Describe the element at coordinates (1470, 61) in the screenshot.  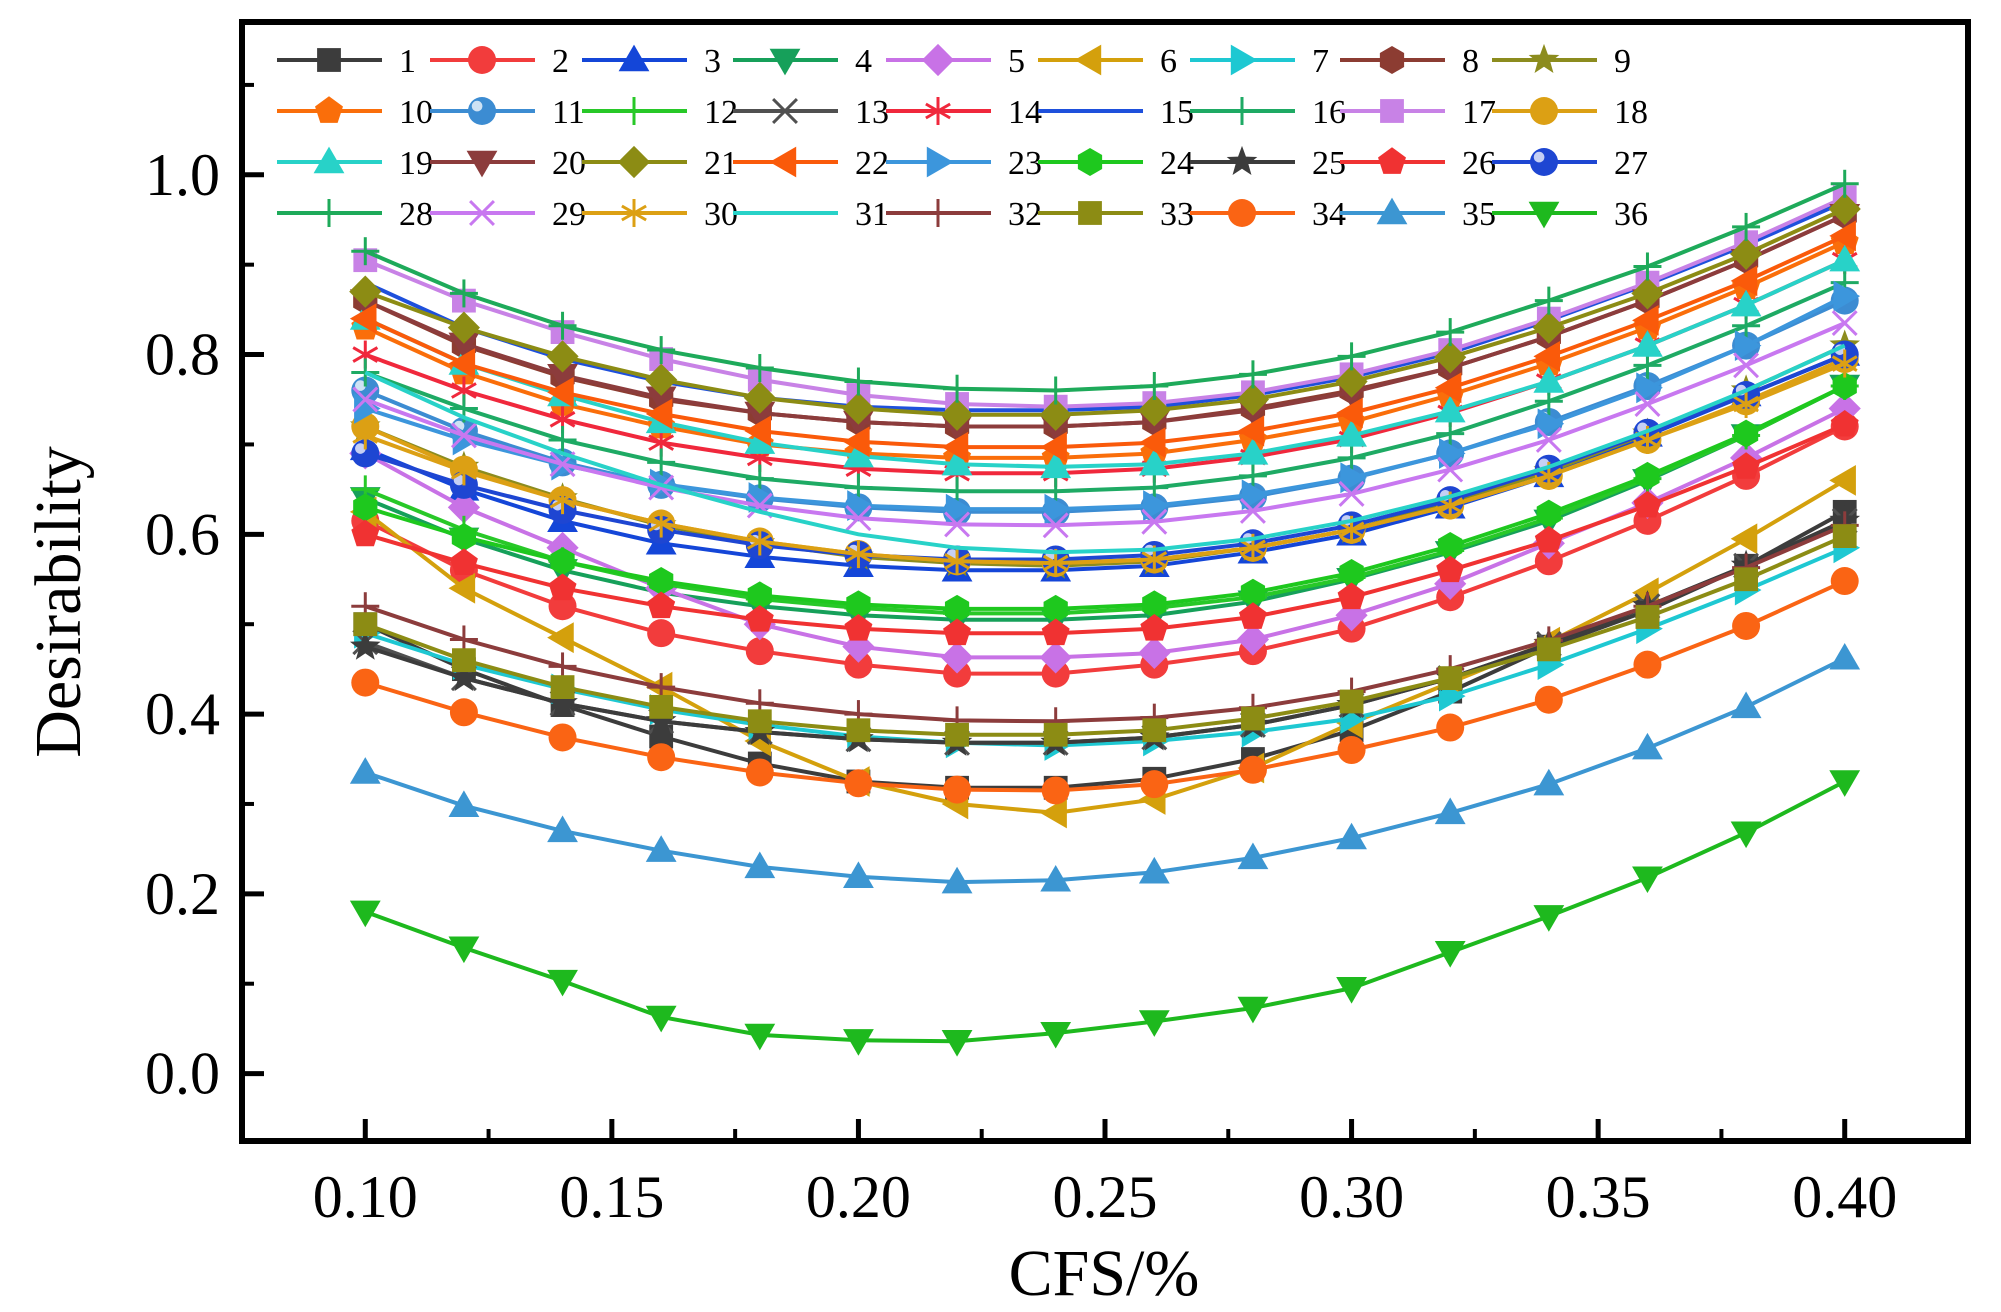
I see `legend-label: 8` at that location.